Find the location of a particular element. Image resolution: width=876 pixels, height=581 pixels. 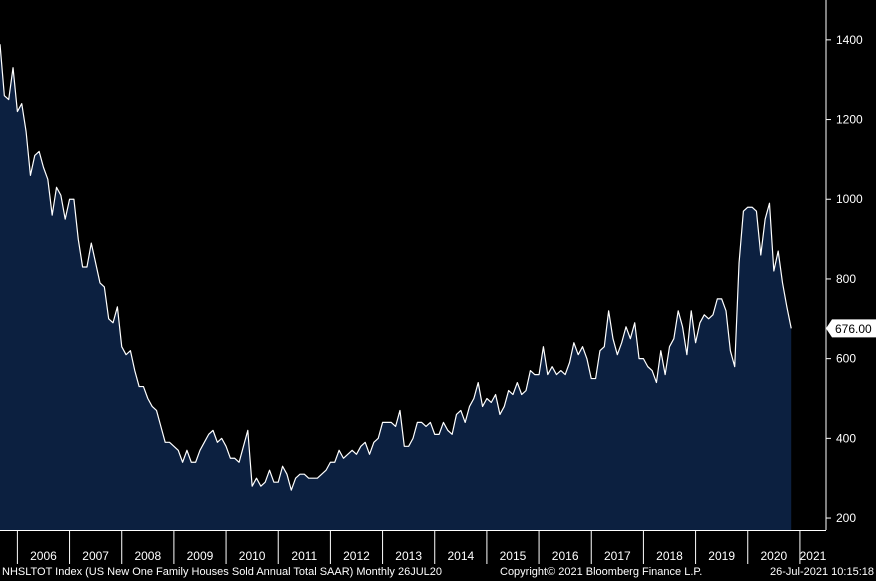

y-tick-label: 600 is located at coordinates (846, 359).